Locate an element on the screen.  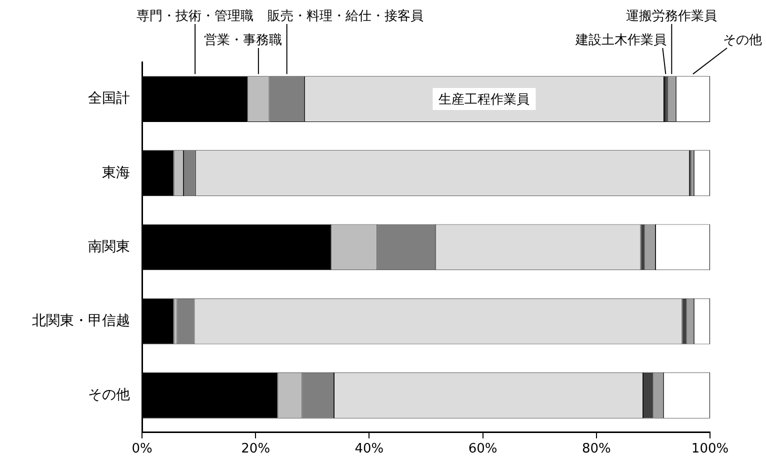
text: 運搬労務作業員 is located at coordinates (672, 16).